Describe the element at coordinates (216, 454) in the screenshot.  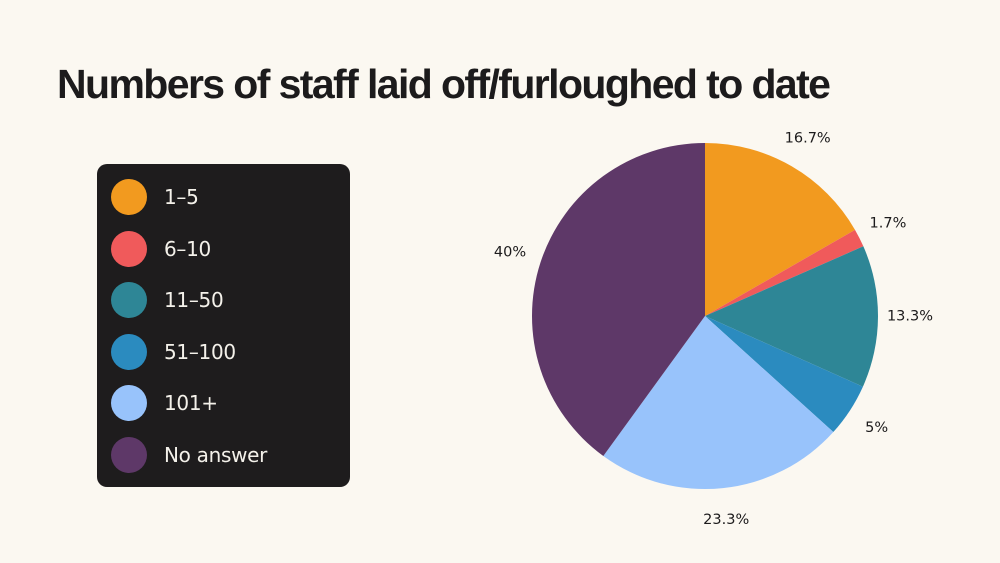
I see `legend-label: No answer` at that location.